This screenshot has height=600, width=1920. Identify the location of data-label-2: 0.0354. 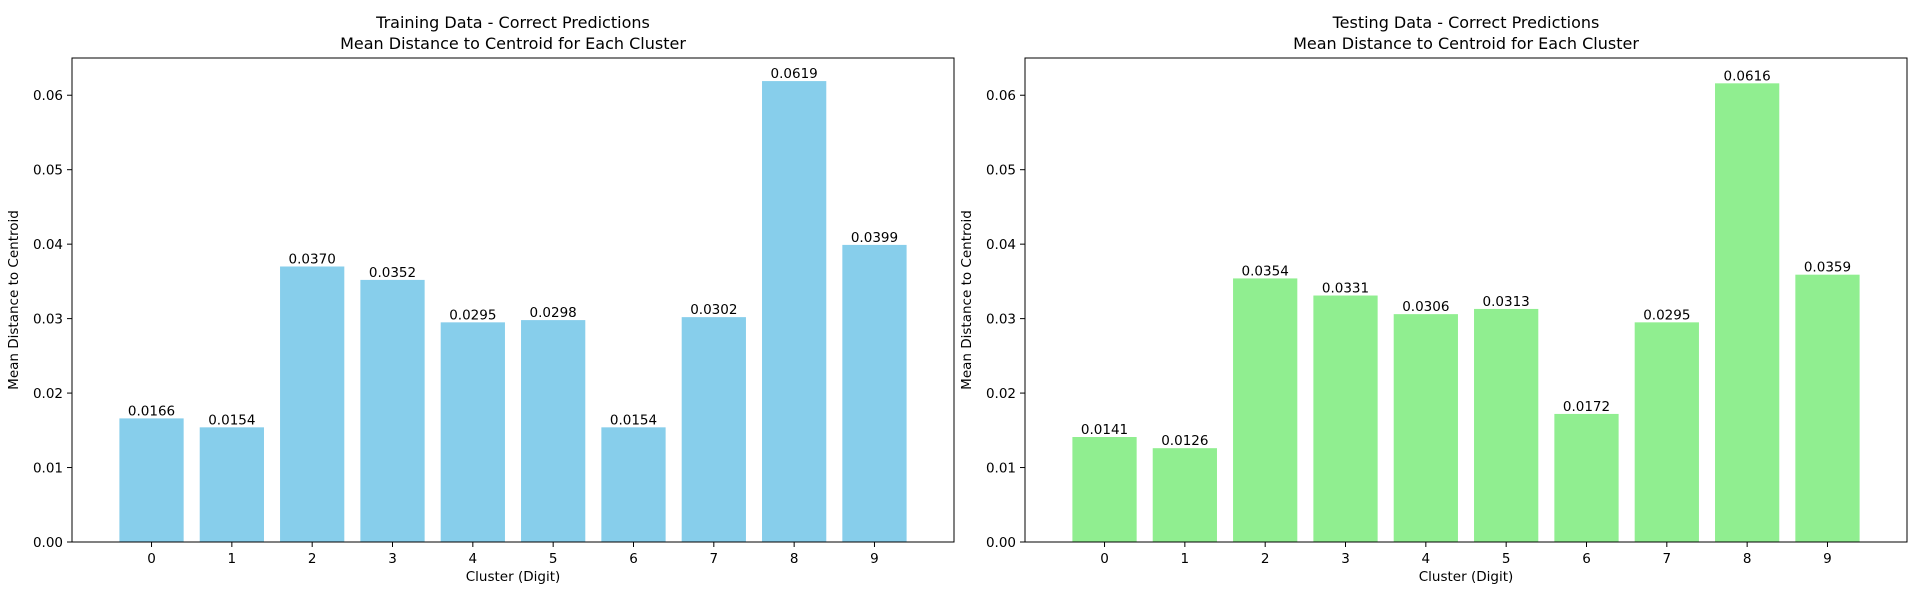
(1265, 271).